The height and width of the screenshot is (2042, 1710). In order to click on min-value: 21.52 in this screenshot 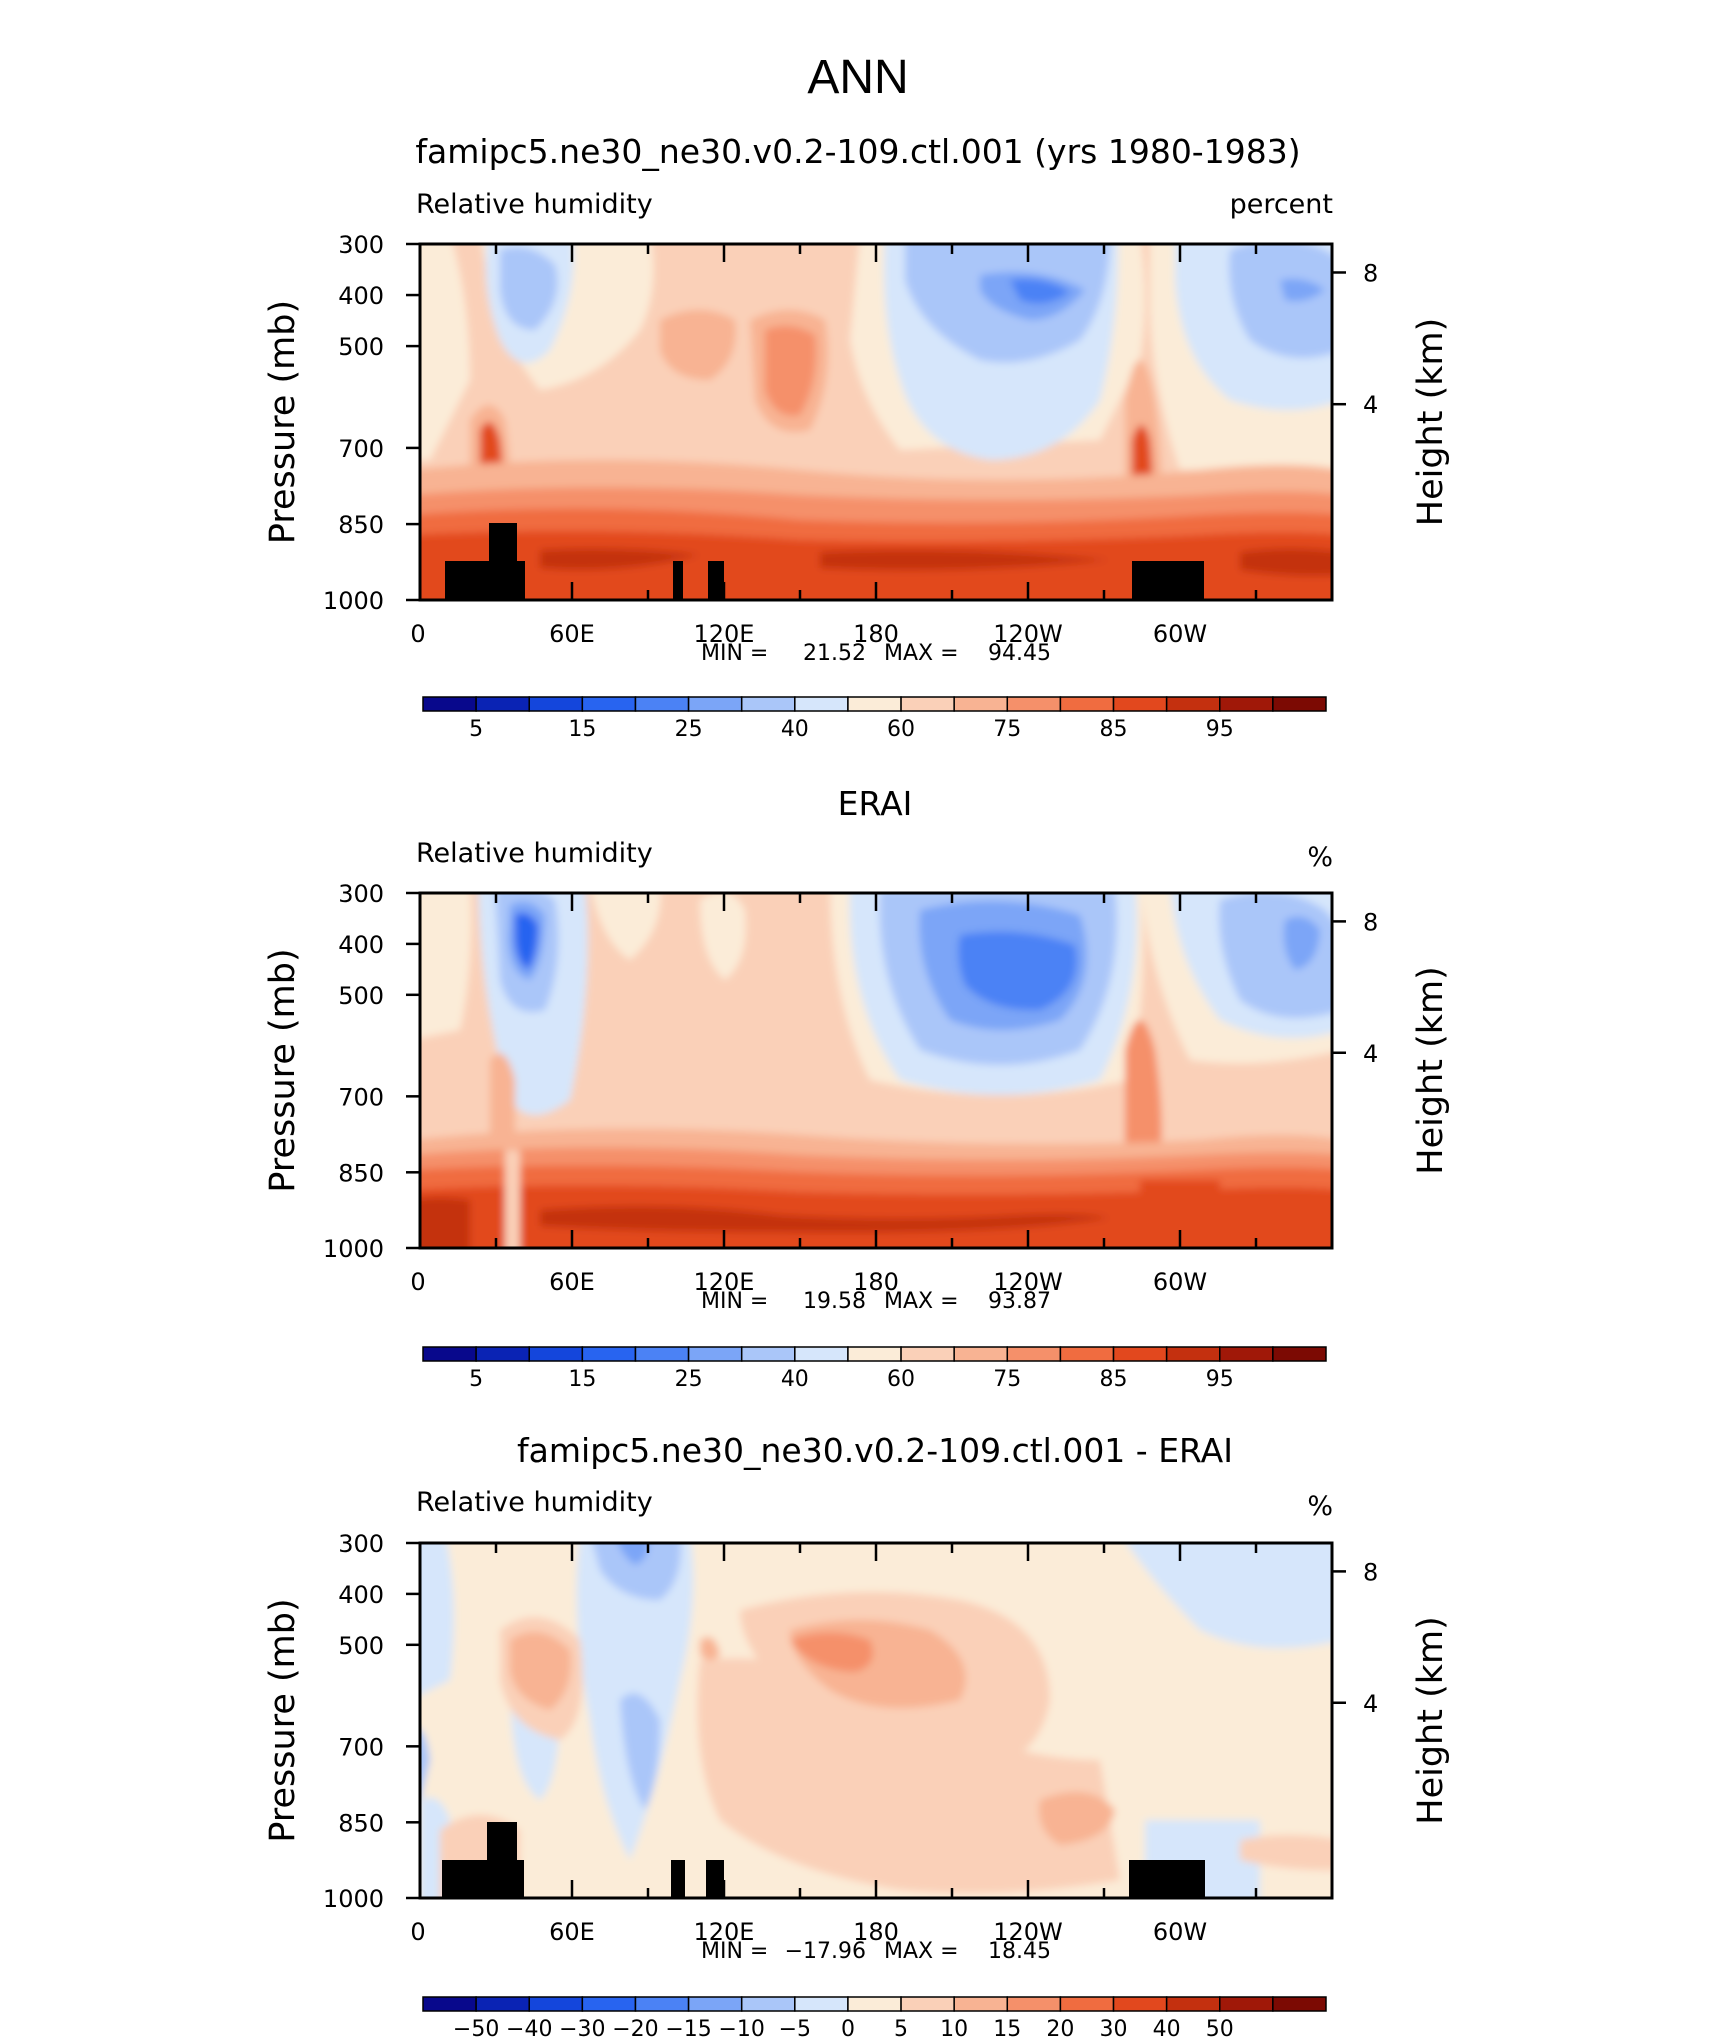, I will do `click(834, 653)`.